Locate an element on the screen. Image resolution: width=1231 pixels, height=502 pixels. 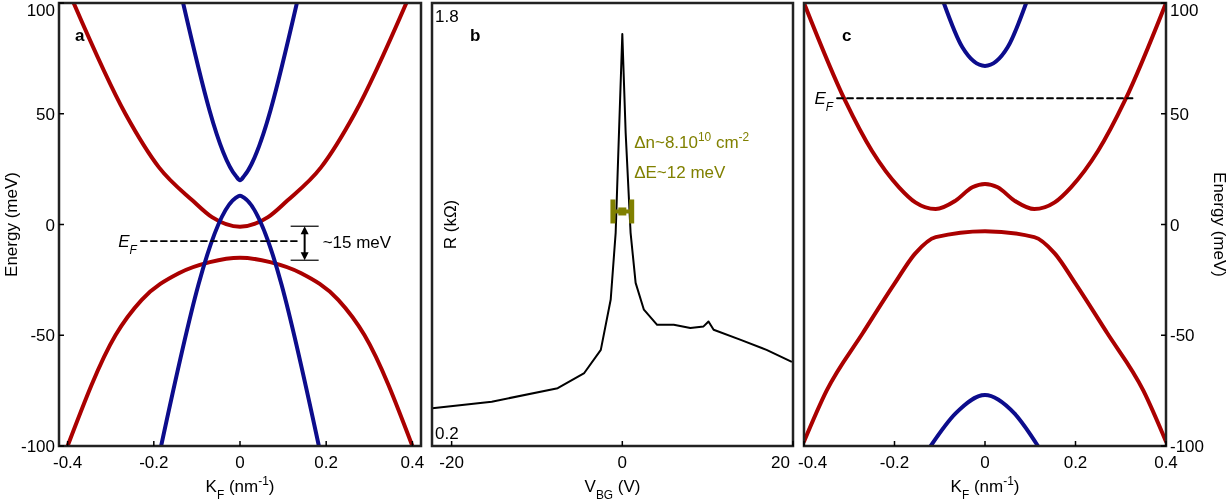
text: b is located at coordinates (475, 35).